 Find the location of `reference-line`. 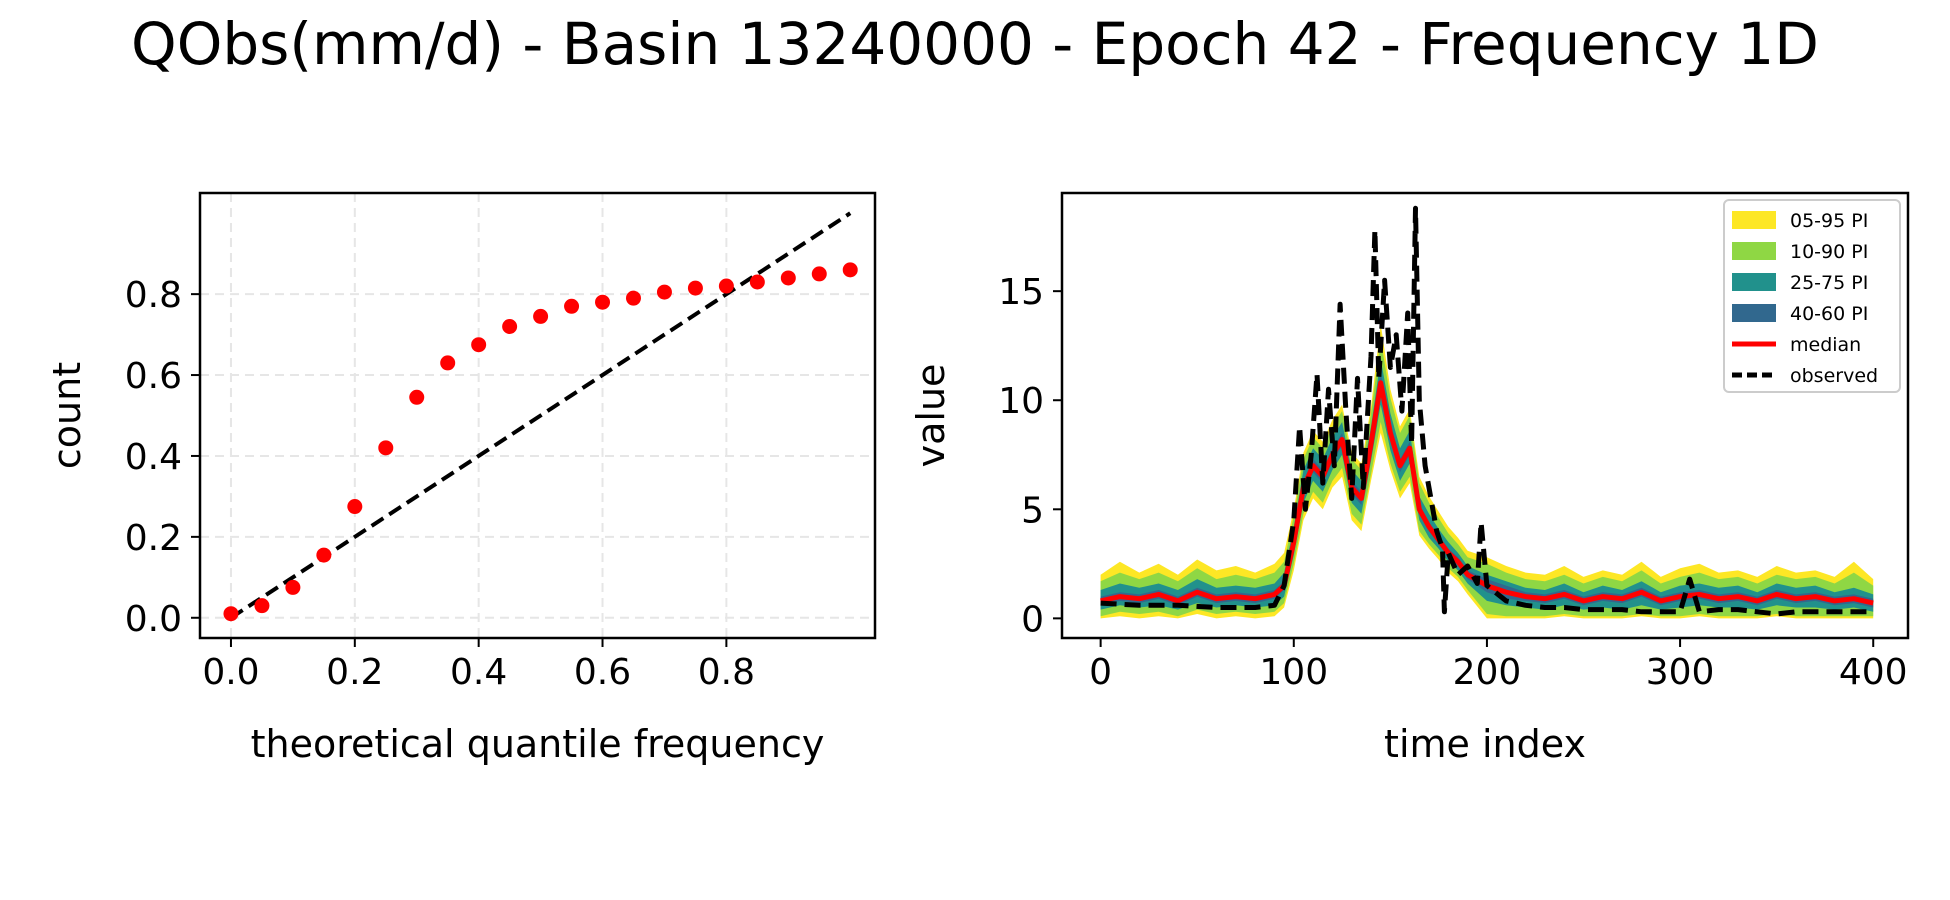

reference-line is located at coordinates (540, 415).